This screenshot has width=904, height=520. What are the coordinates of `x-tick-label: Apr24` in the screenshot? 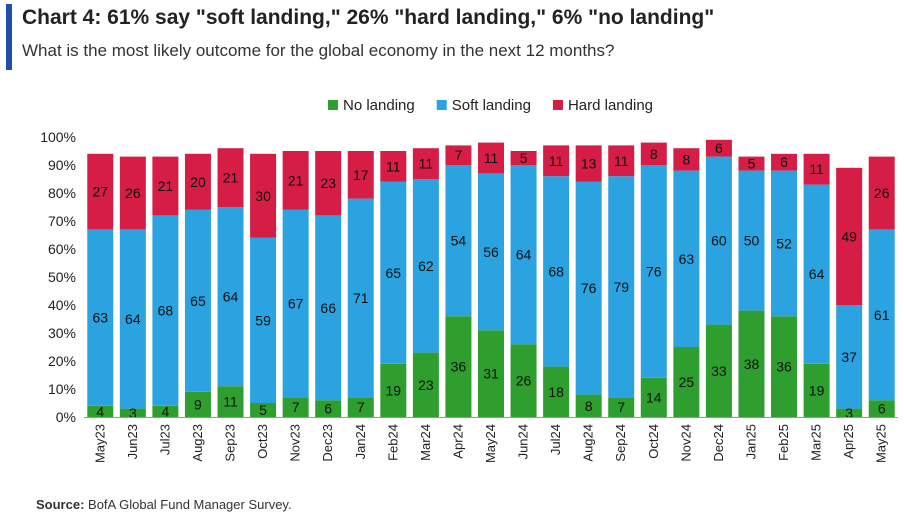 It's located at (457, 441).